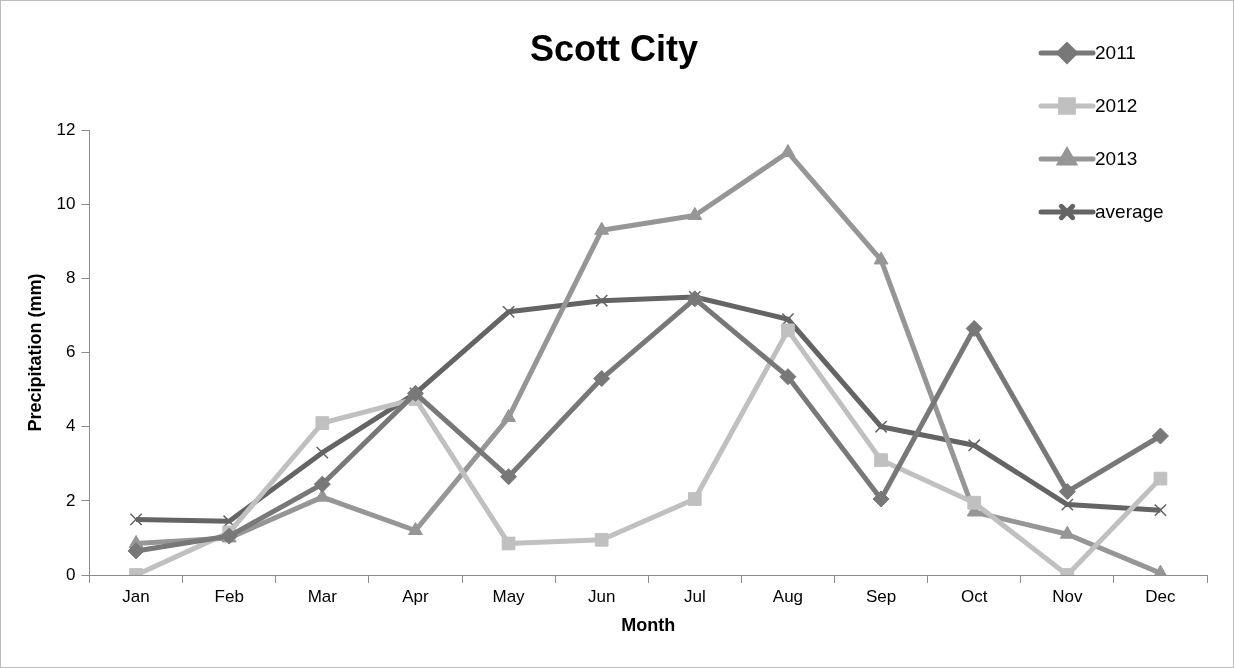 This screenshot has width=1234, height=668. I want to click on x-tick-label: Oct, so click(974, 596).